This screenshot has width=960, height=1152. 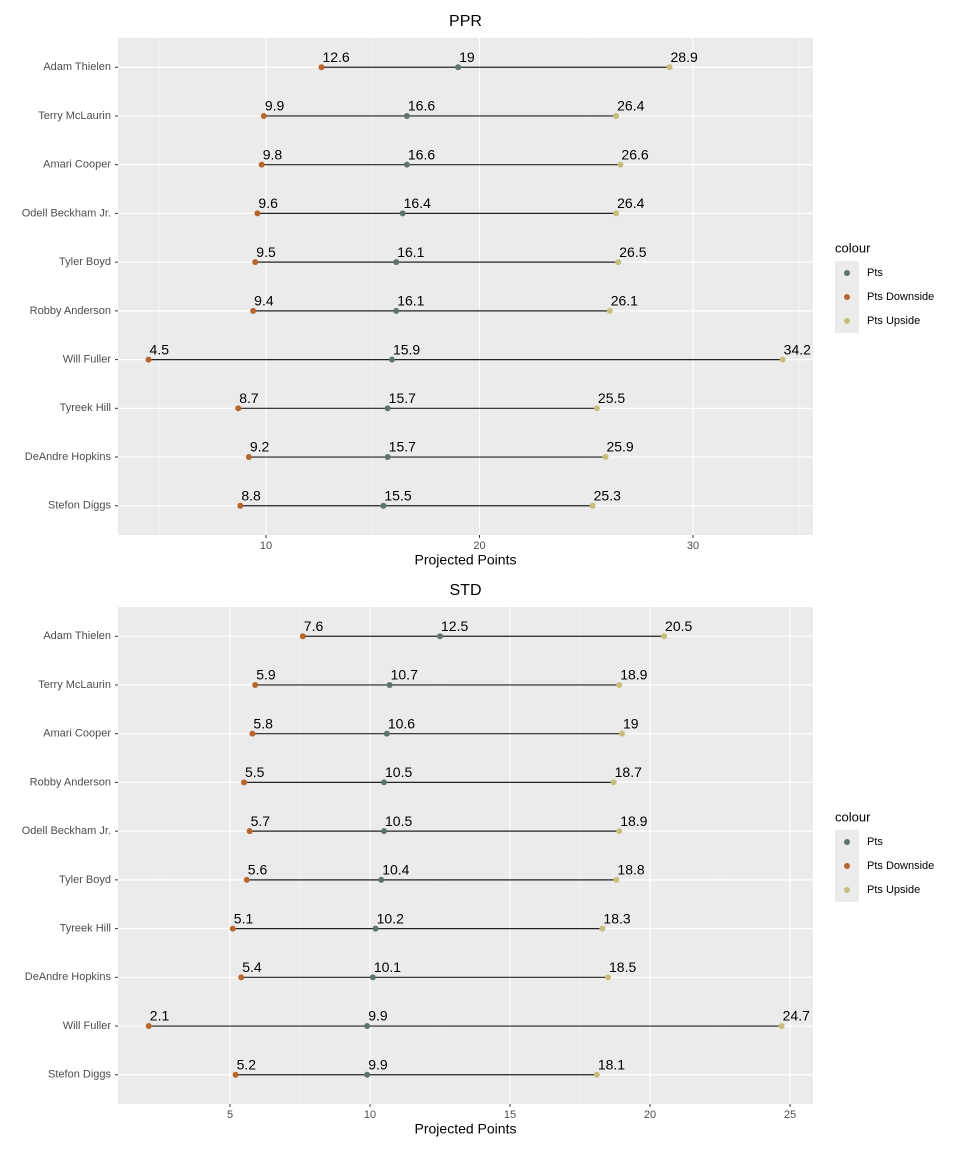 What do you see at coordinates (66, 831) in the screenshot?
I see `y-tick-label: Odell Beckham Jr.` at bounding box center [66, 831].